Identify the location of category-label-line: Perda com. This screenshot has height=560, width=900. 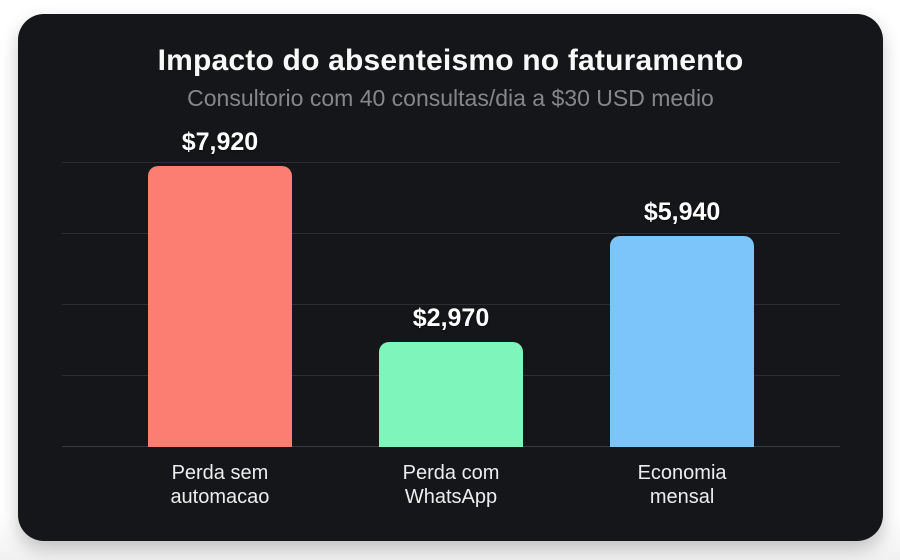
(451, 473).